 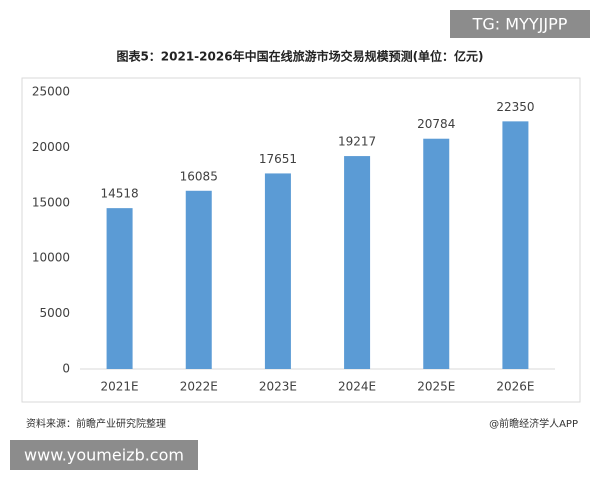 I want to click on x-tick-label: 2022E, so click(x=199, y=387).